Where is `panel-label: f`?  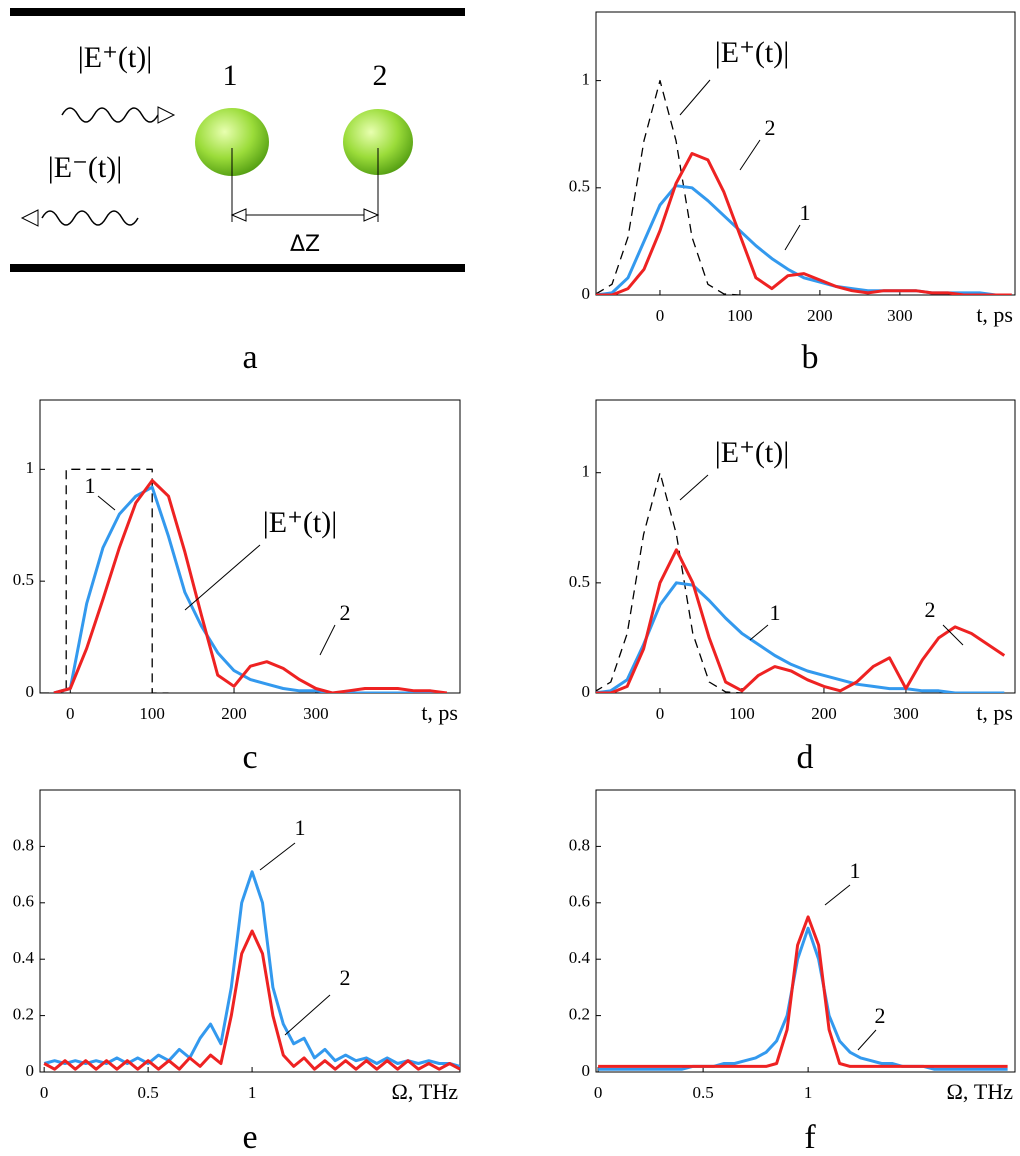
panel-label: f is located at coordinates (810, 1137).